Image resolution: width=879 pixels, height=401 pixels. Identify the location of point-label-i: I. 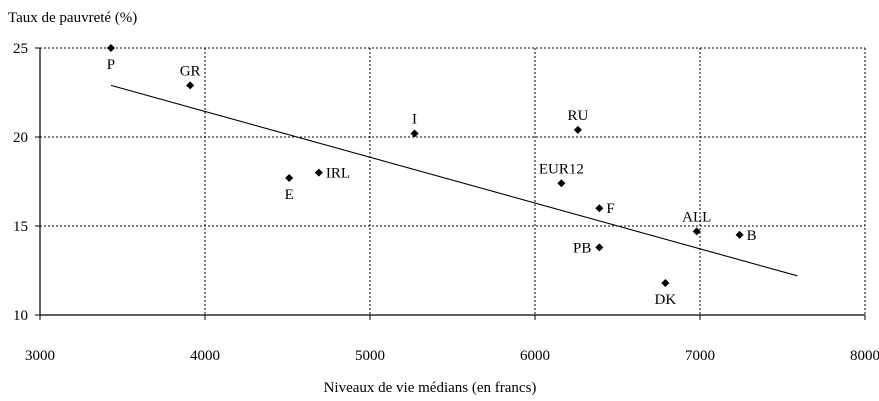
(414, 119).